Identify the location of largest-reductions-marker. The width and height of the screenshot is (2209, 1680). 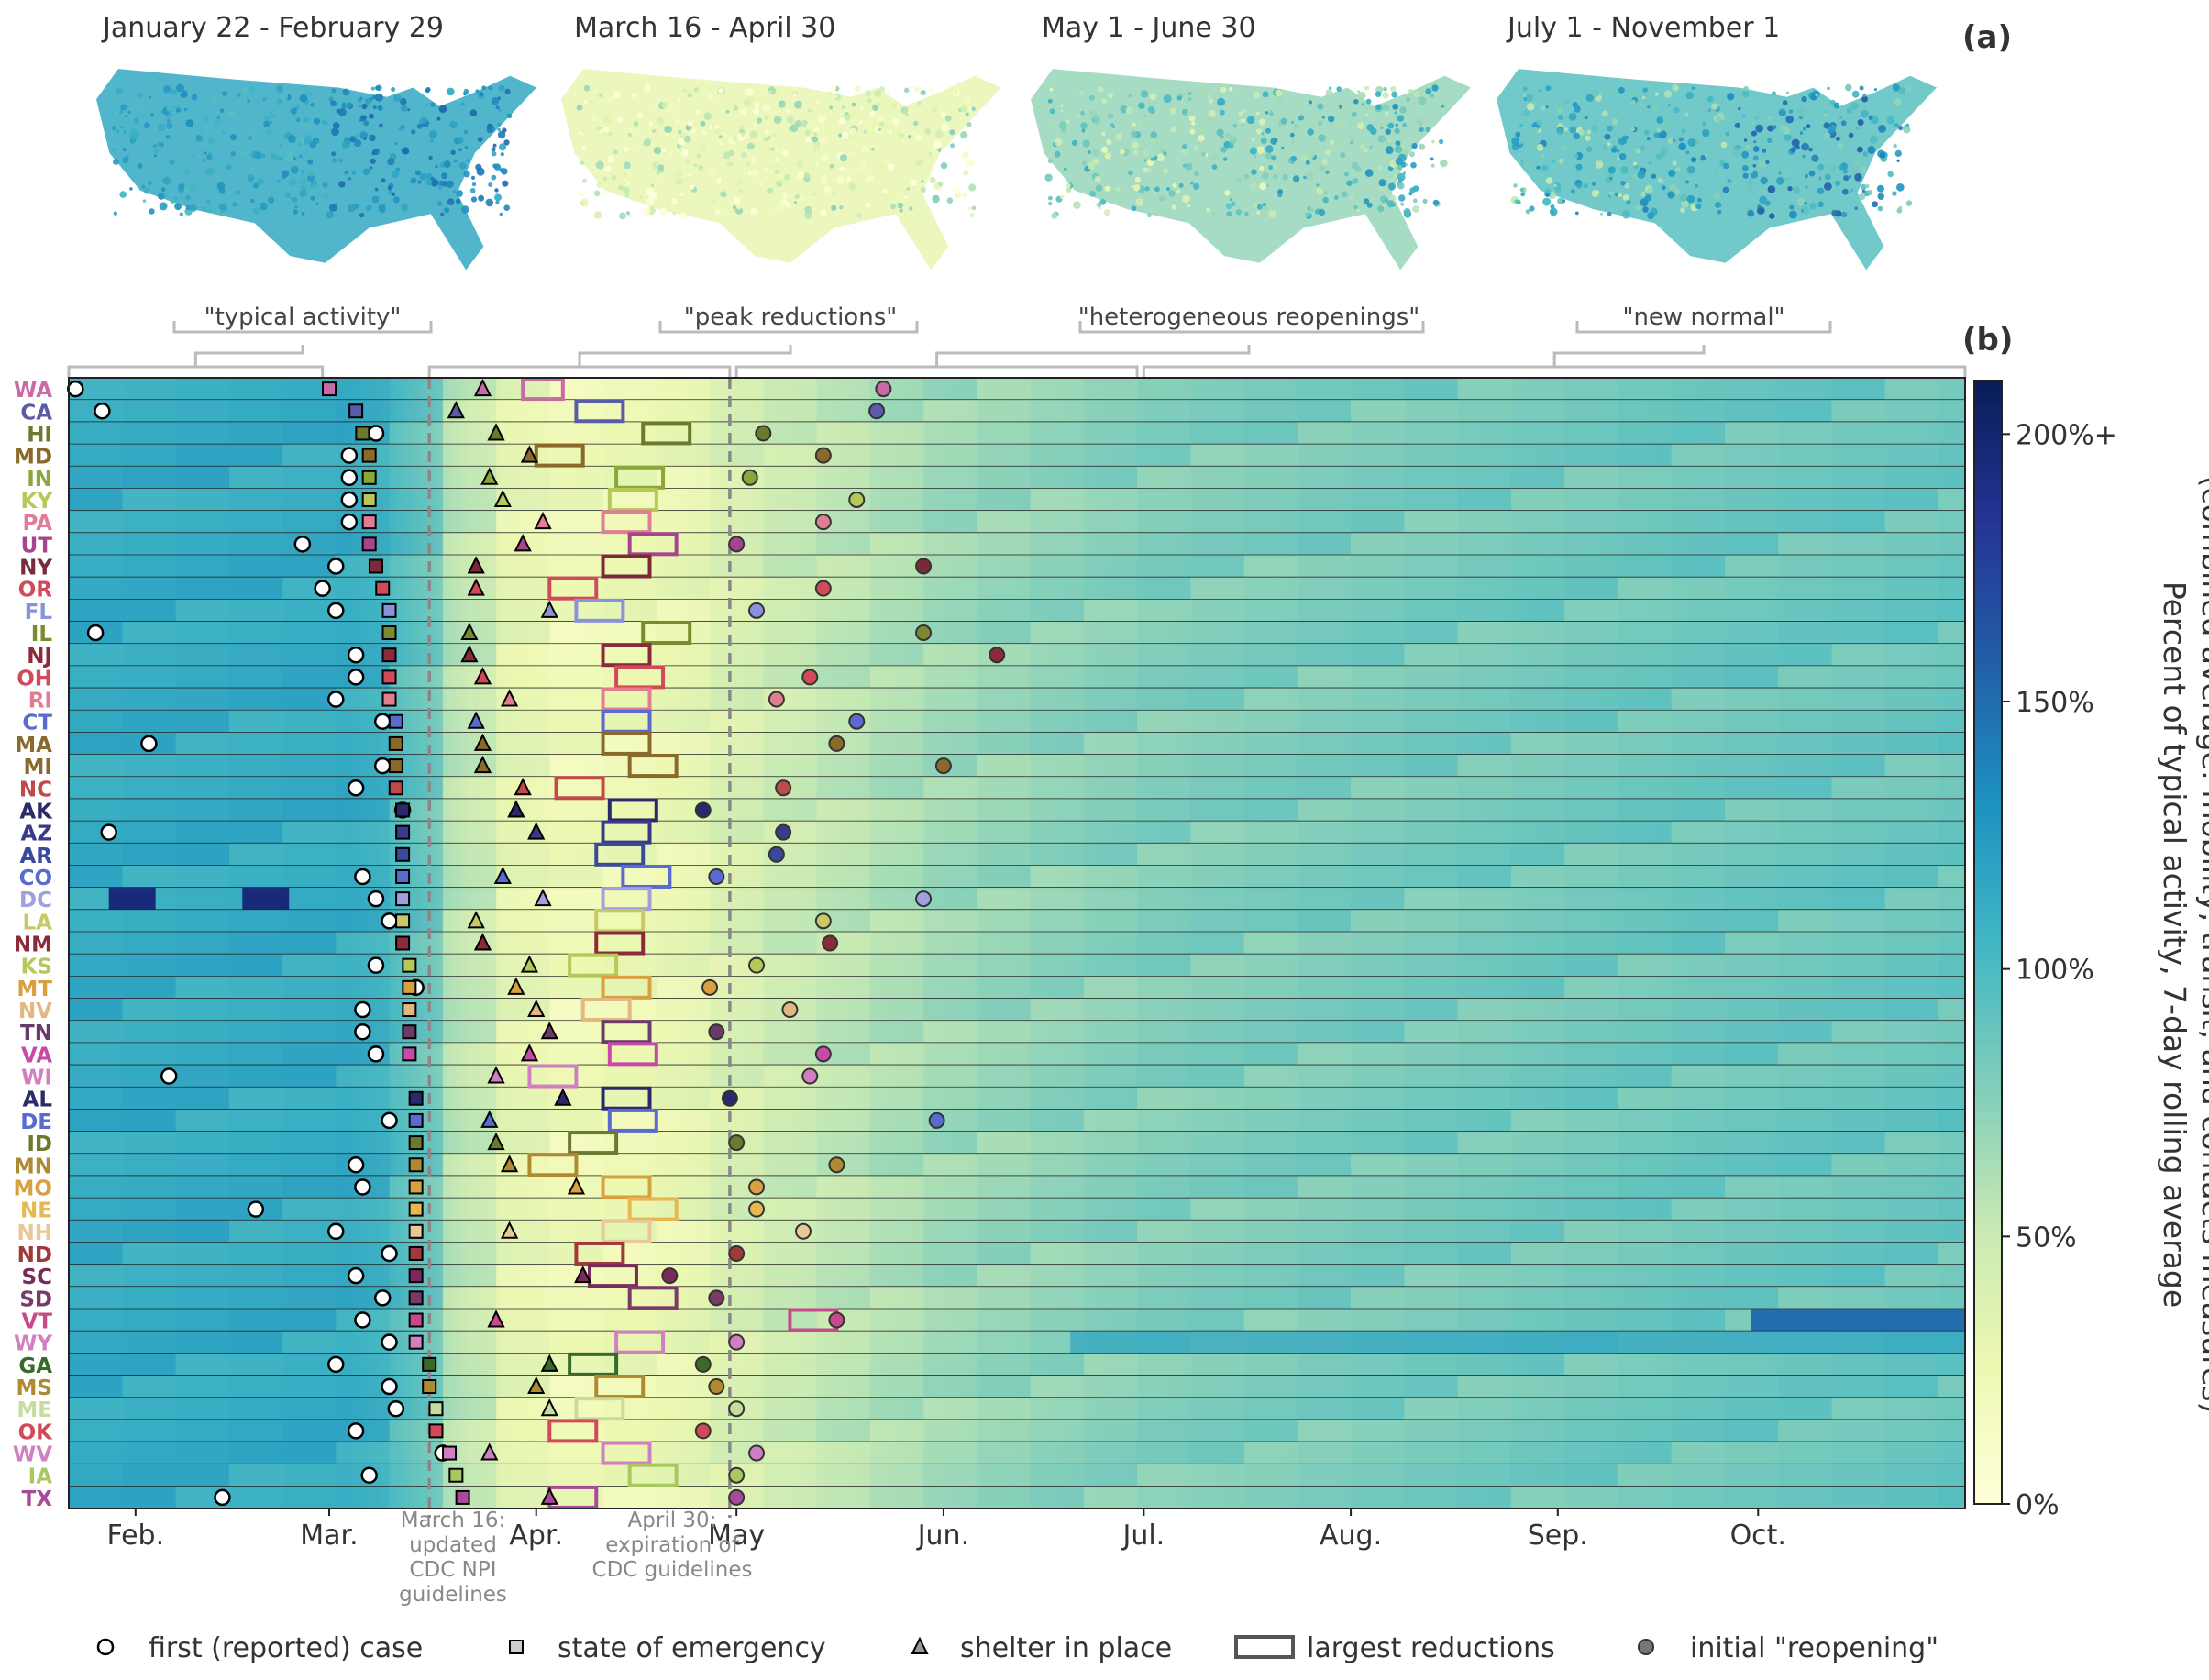
(599, 1409).